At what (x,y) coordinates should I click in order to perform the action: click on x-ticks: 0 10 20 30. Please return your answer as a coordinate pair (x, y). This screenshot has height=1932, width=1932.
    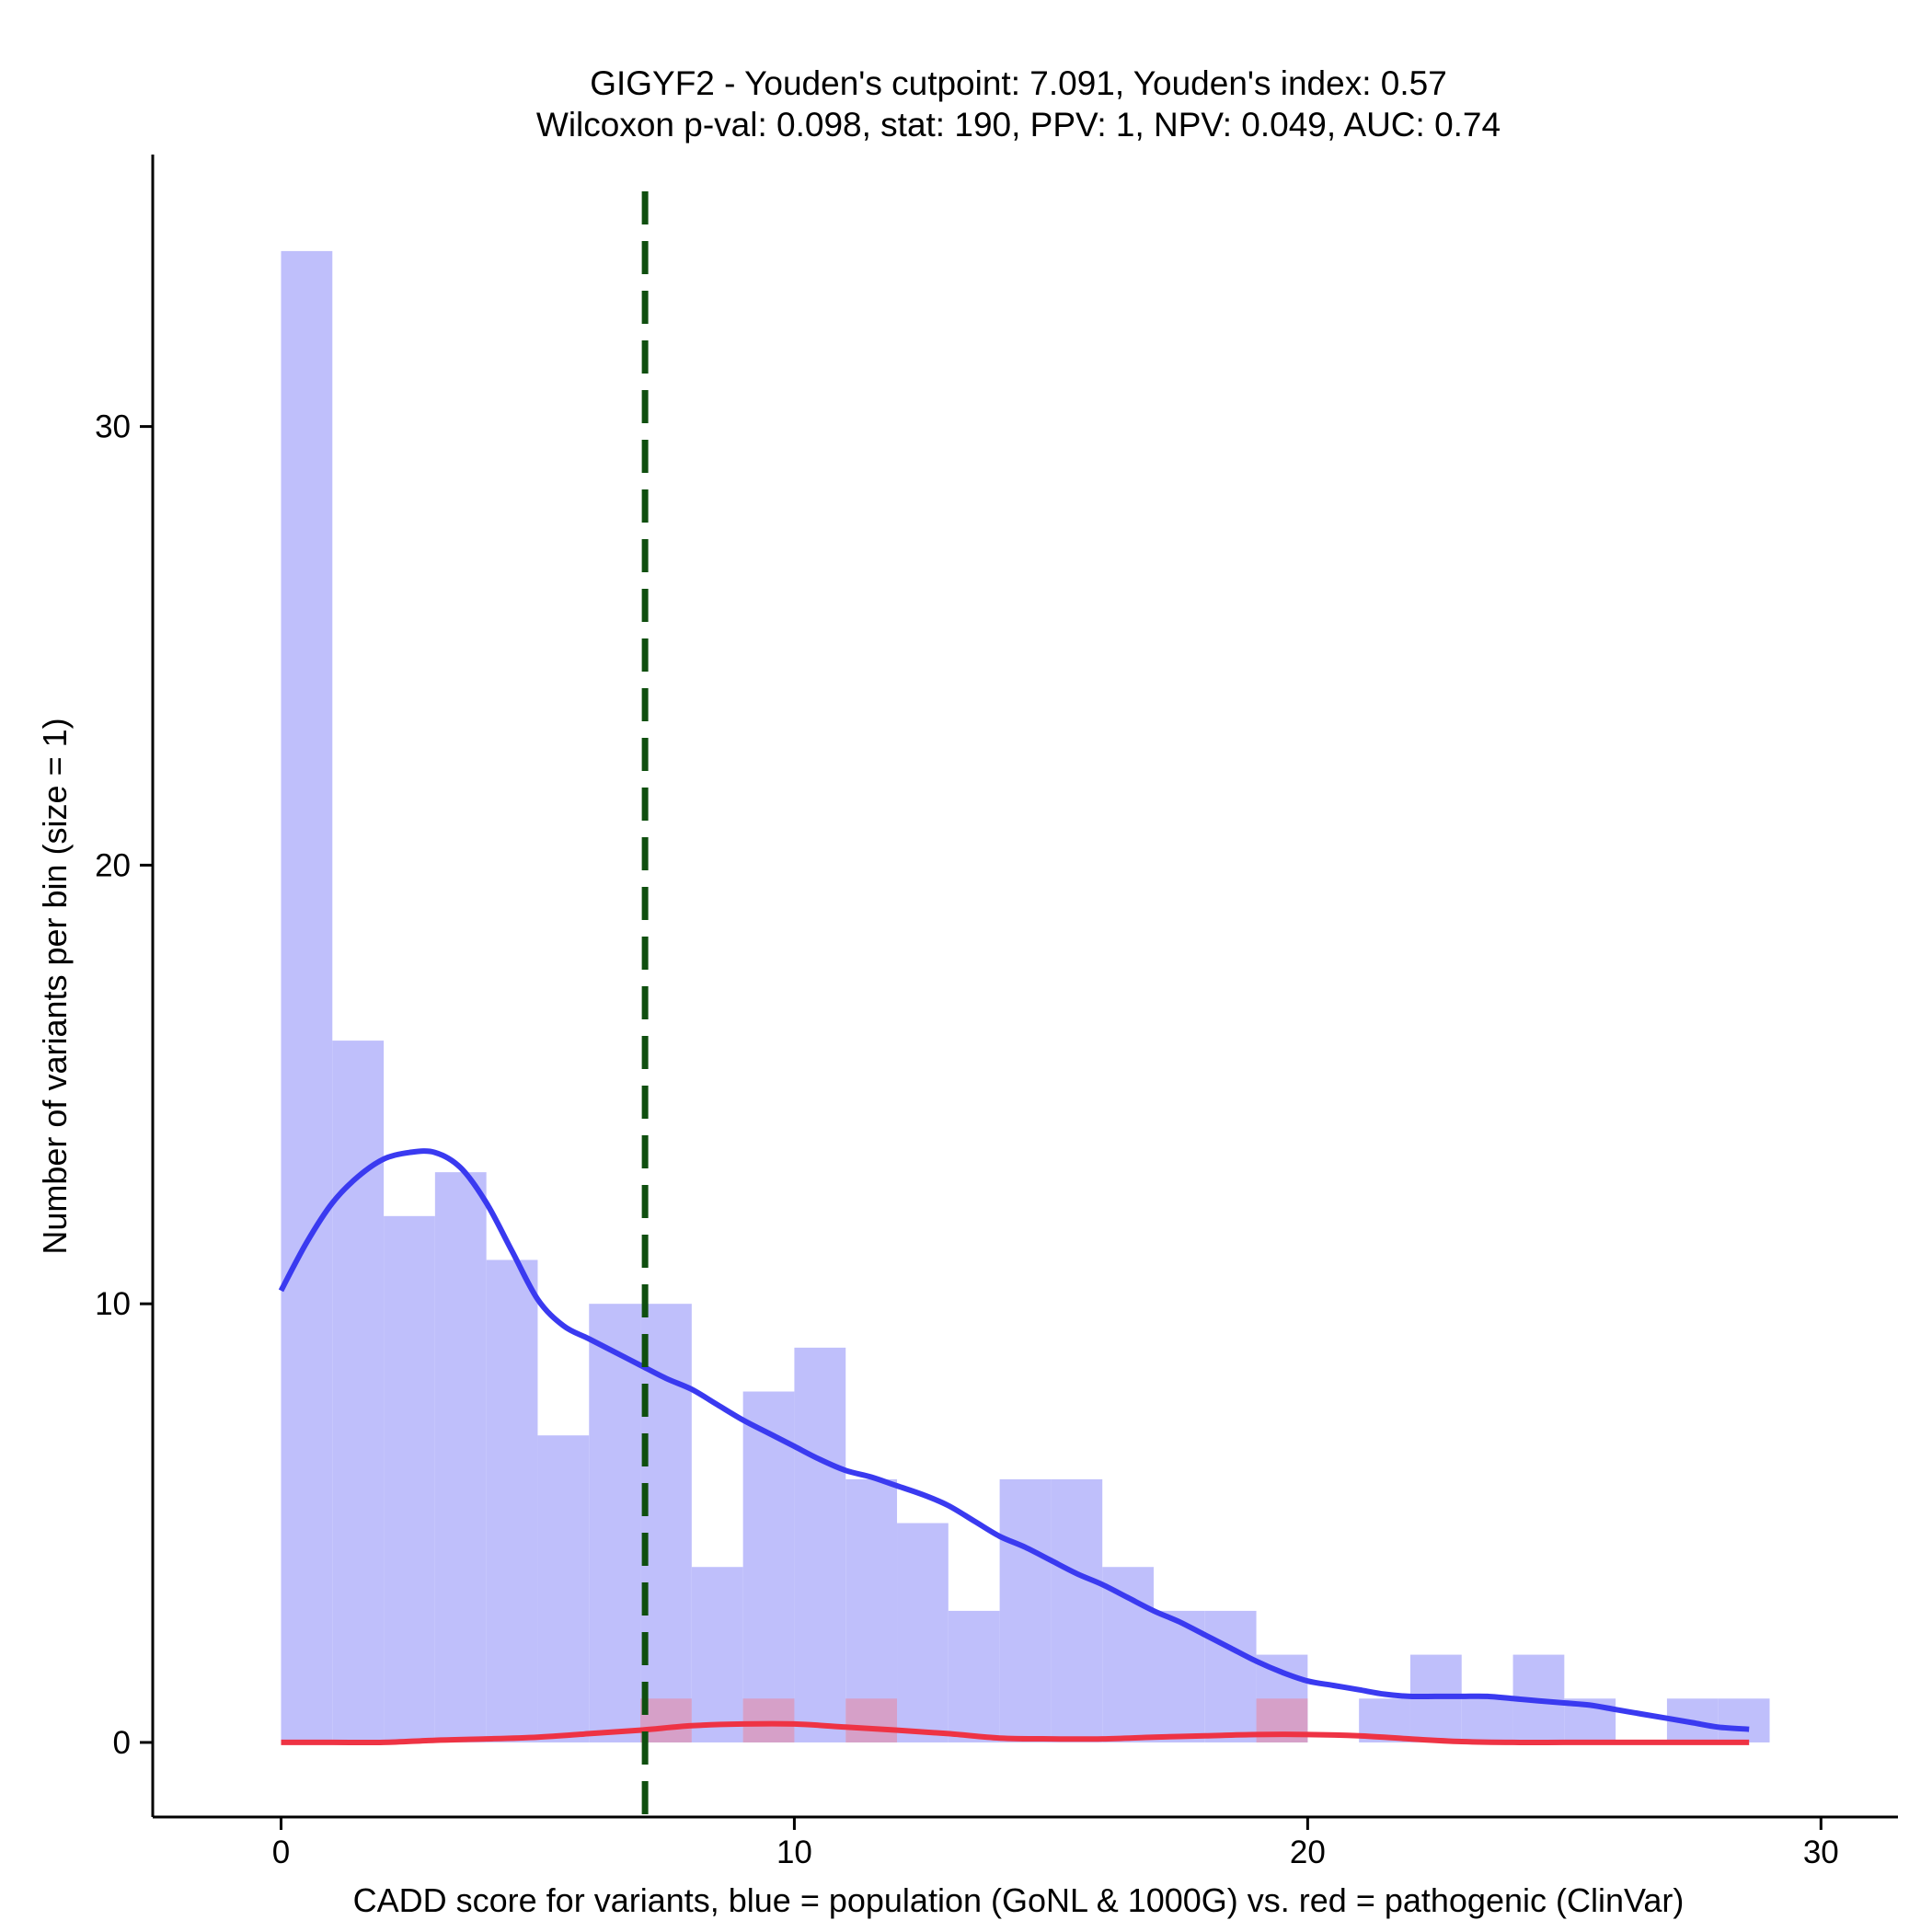
    Looking at the image, I should click on (1055, 1843).